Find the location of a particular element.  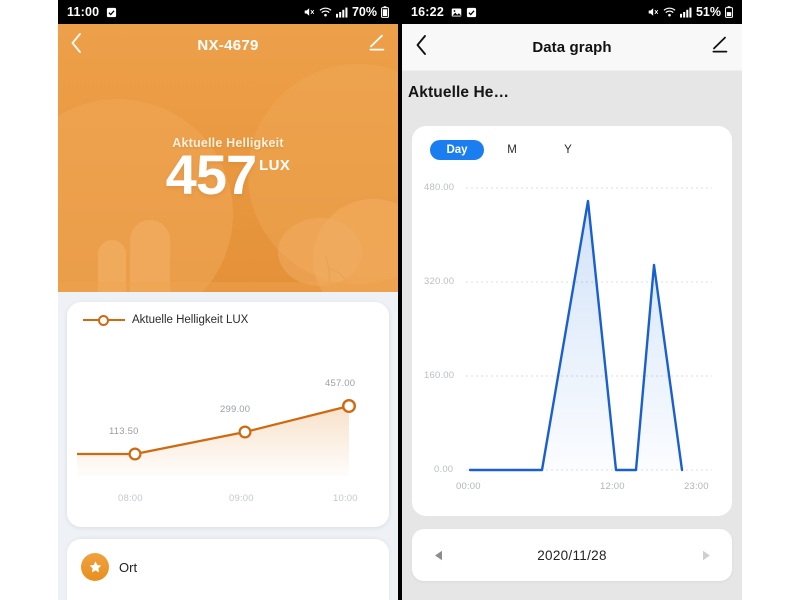

page-title: Data graph is located at coordinates (572, 47).